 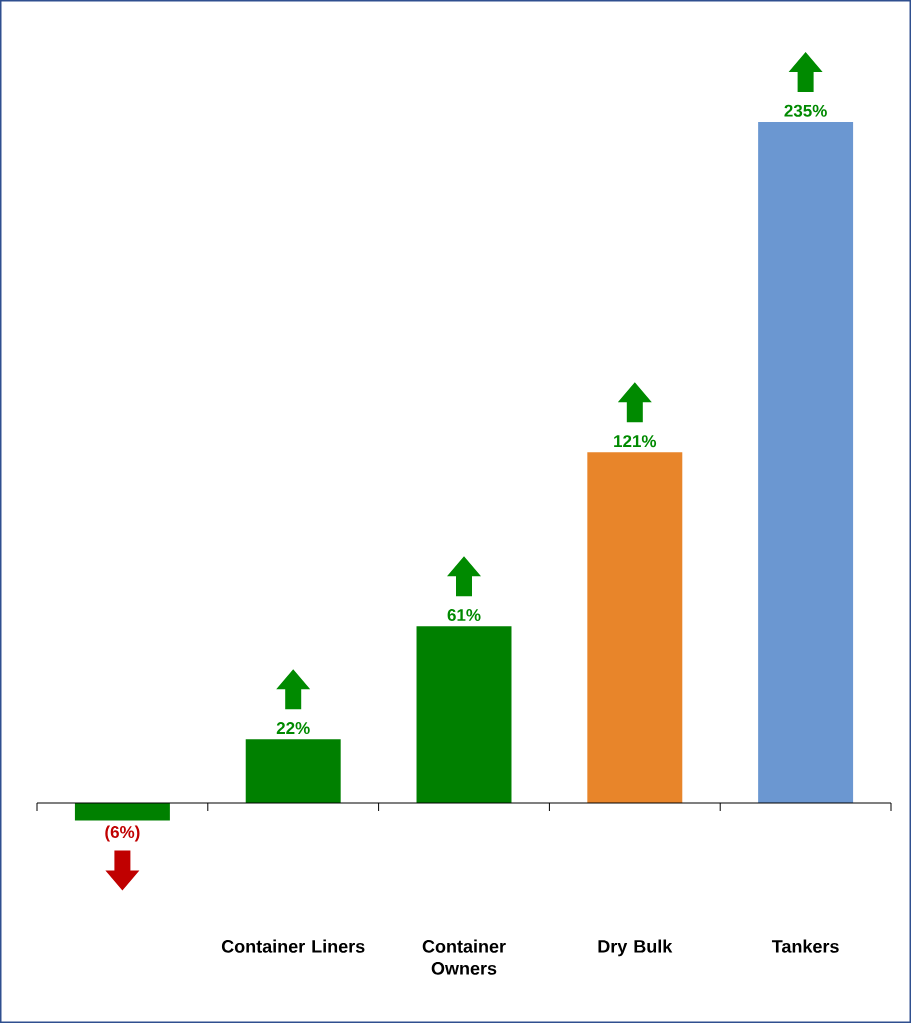 I want to click on x-tick-label: Container Liners, so click(x=293, y=946).